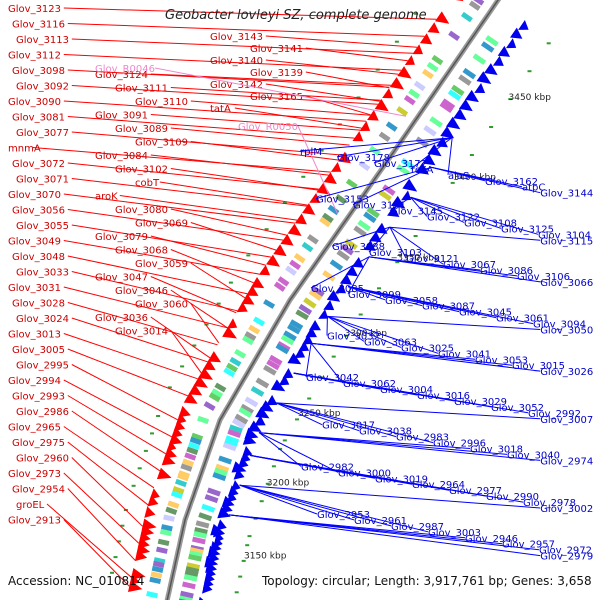  I want to click on forward-gene-label: Glov_3072, so click(38, 164).